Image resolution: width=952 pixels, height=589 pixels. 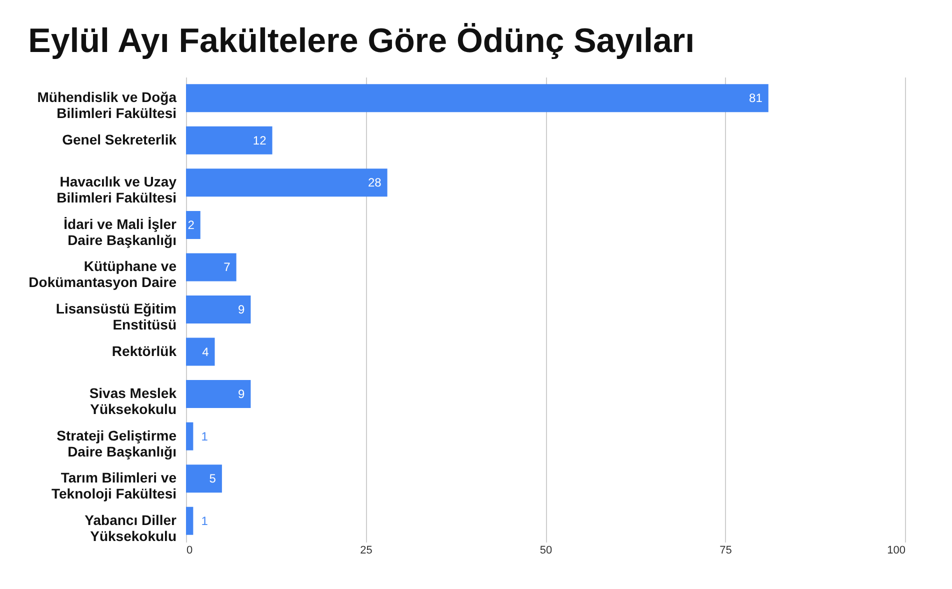 What do you see at coordinates (116, 316) in the screenshot?
I see `y-tick-label: Lisansüstü Eğitim Enstitüsü` at bounding box center [116, 316].